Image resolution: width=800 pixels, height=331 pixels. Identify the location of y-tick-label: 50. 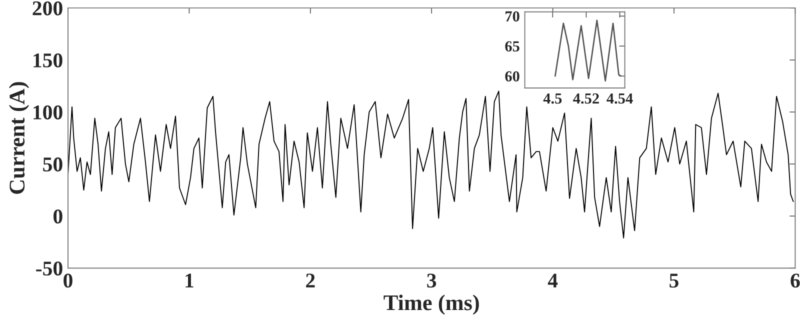
(52, 164).